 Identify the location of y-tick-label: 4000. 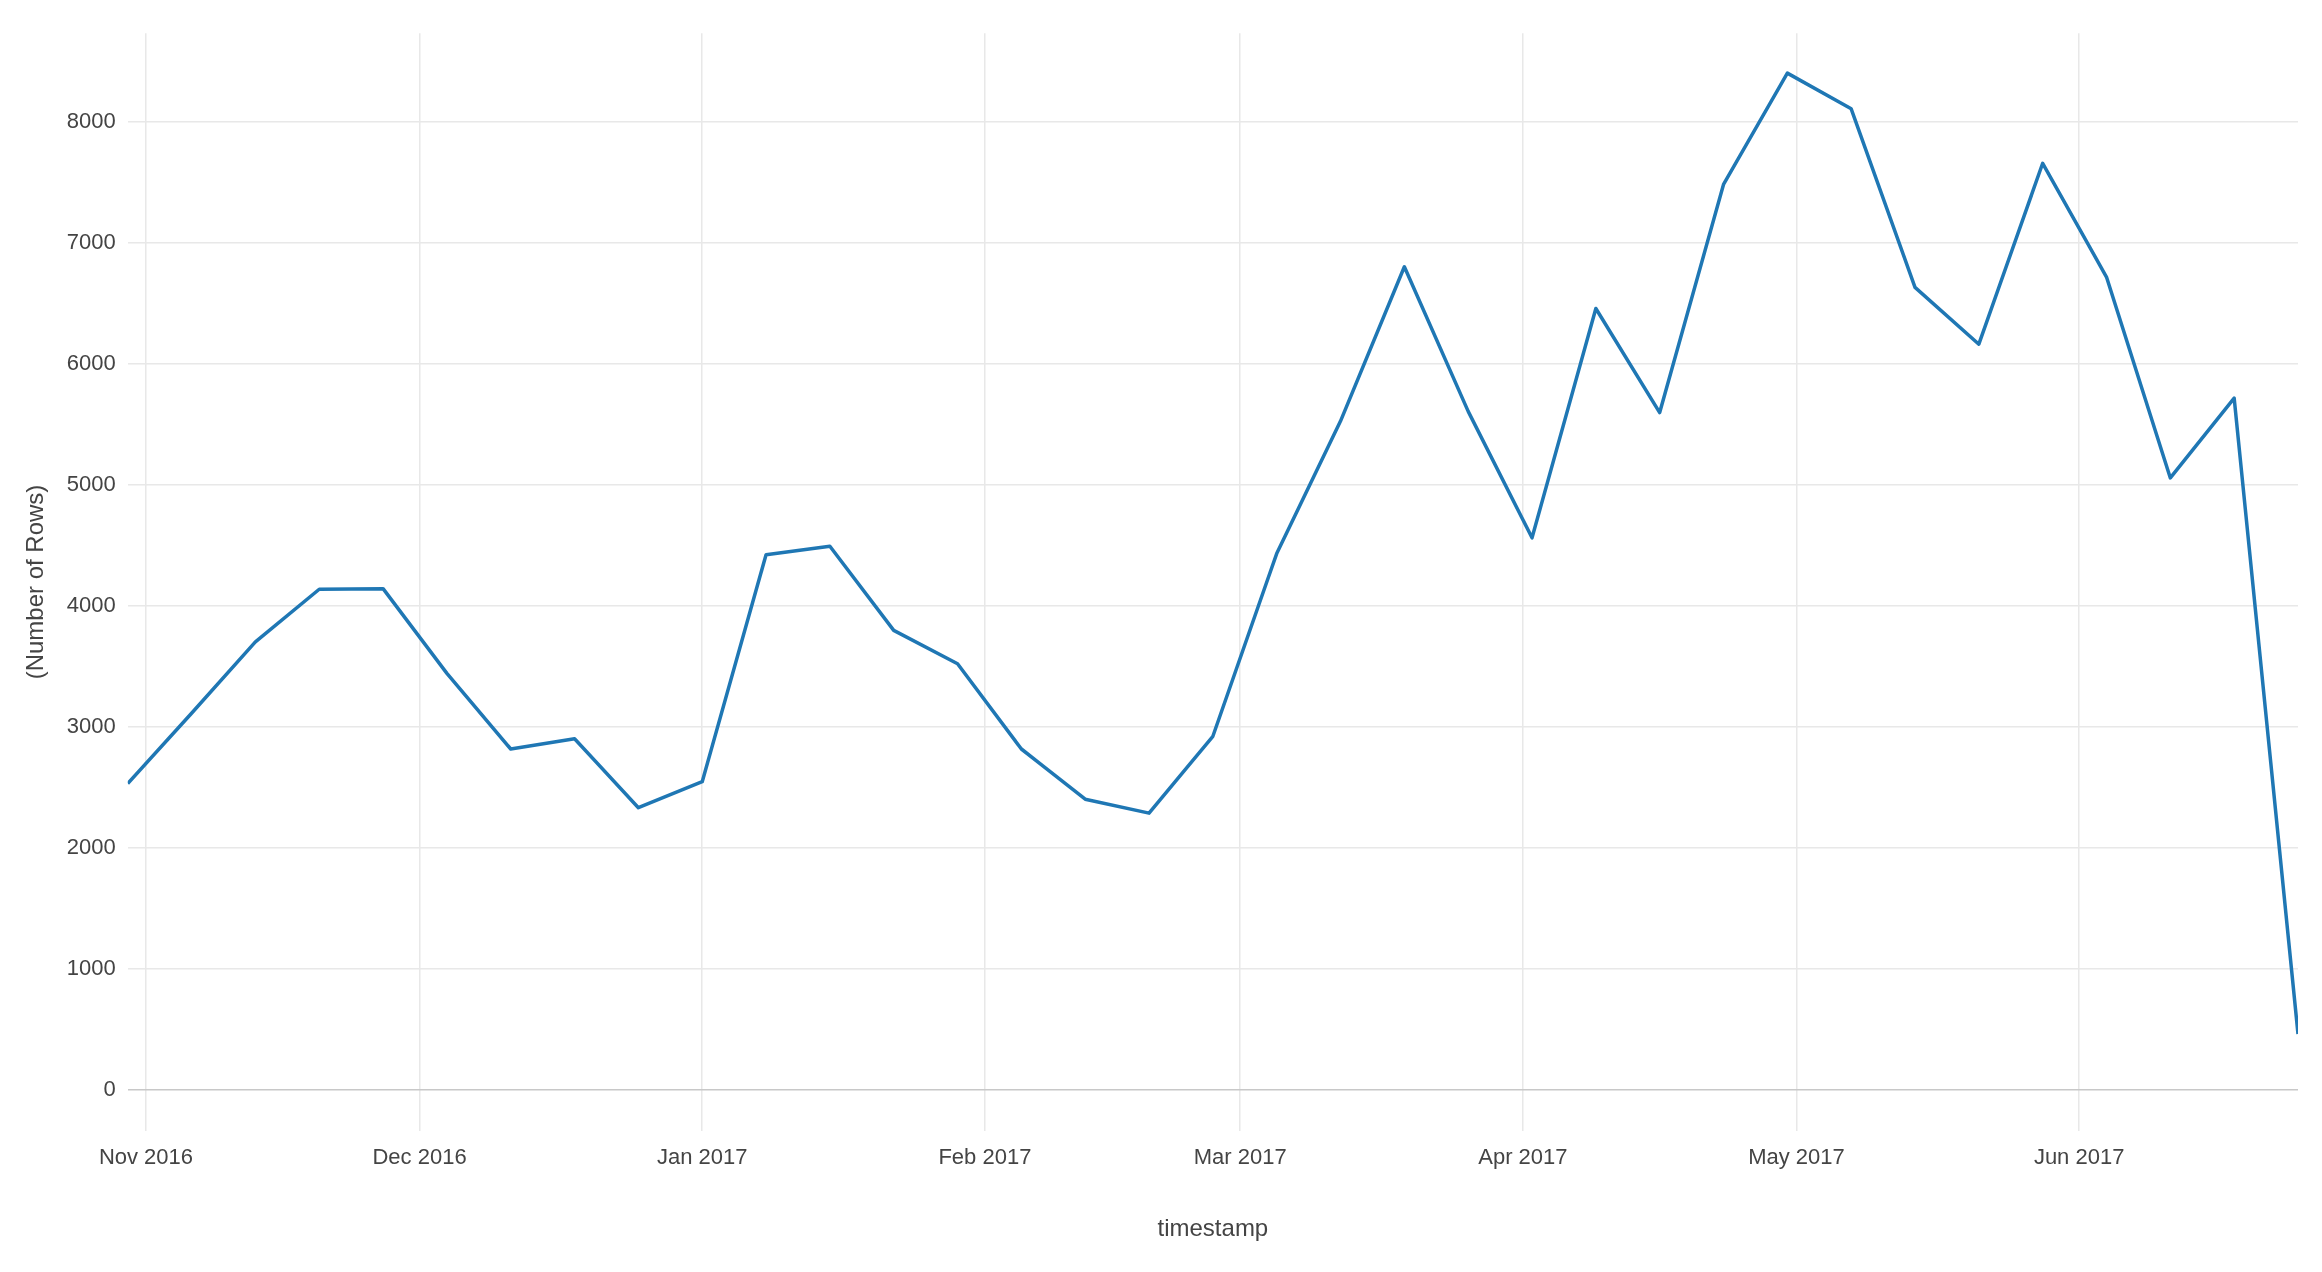
(91, 604).